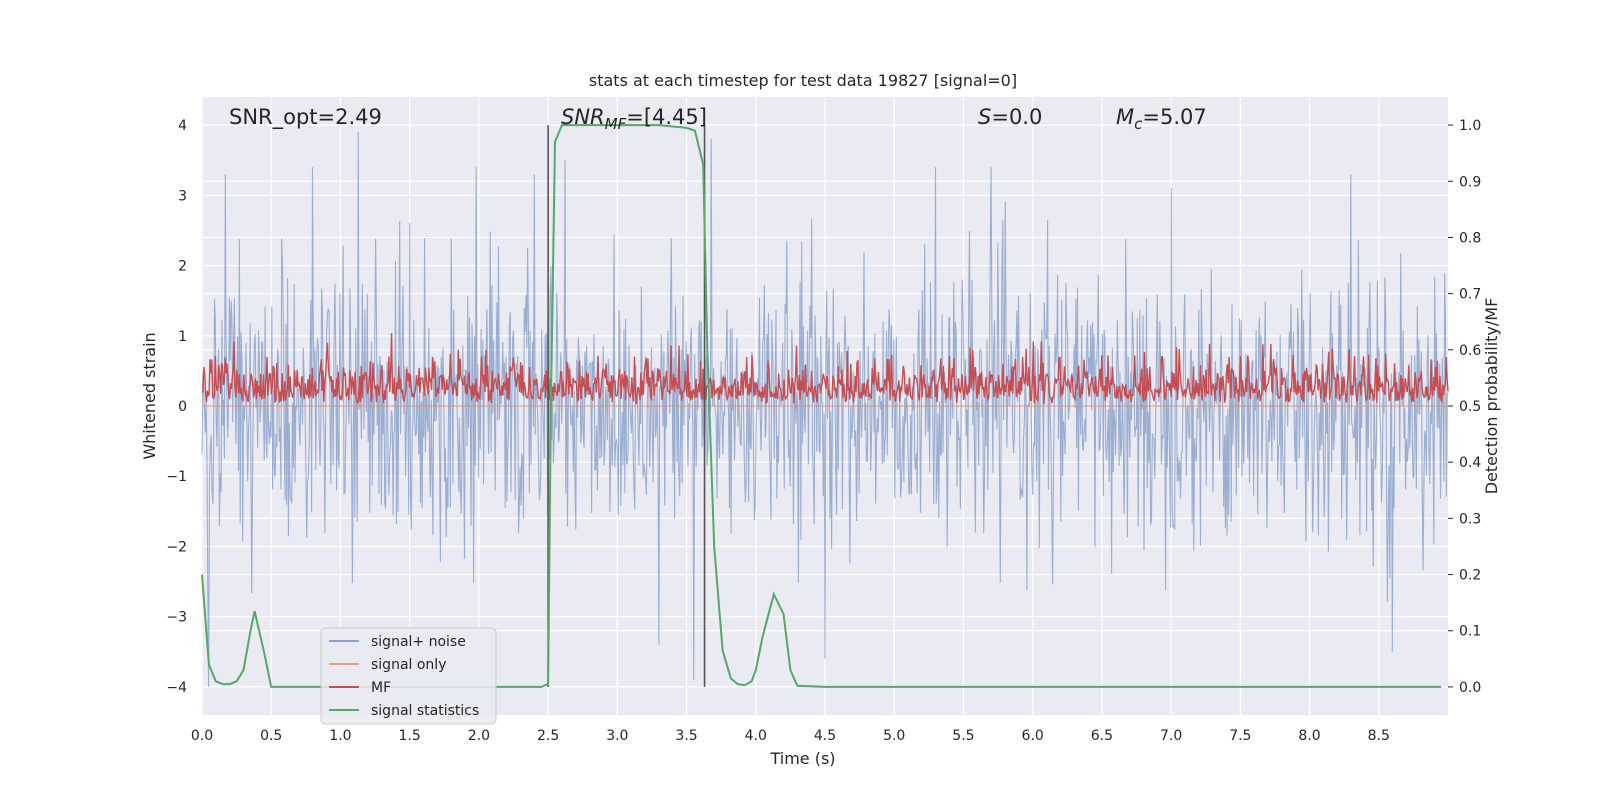 The width and height of the screenshot is (1600, 800). I want to click on x-tick-label: 2.0, so click(479, 736).